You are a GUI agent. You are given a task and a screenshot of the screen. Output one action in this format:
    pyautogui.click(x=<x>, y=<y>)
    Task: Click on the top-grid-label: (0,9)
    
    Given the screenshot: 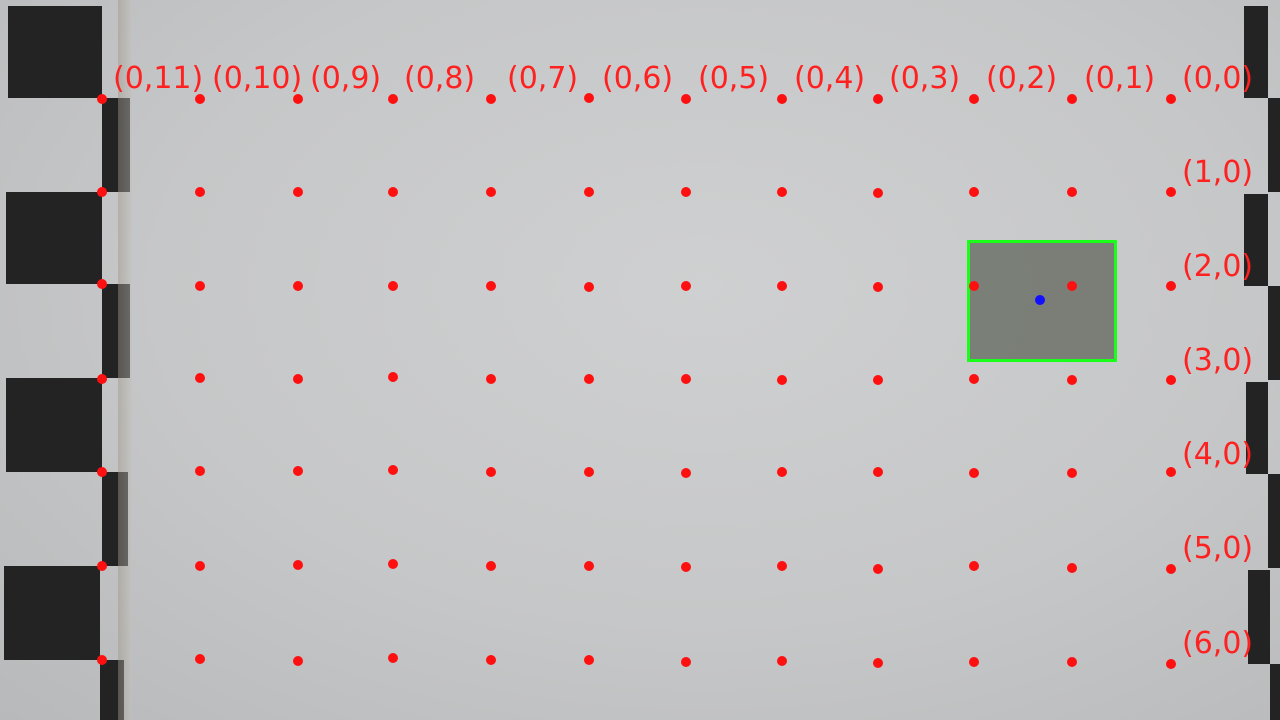 What is the action you would take?
    pyautogui.click(x=346, y=78)
    